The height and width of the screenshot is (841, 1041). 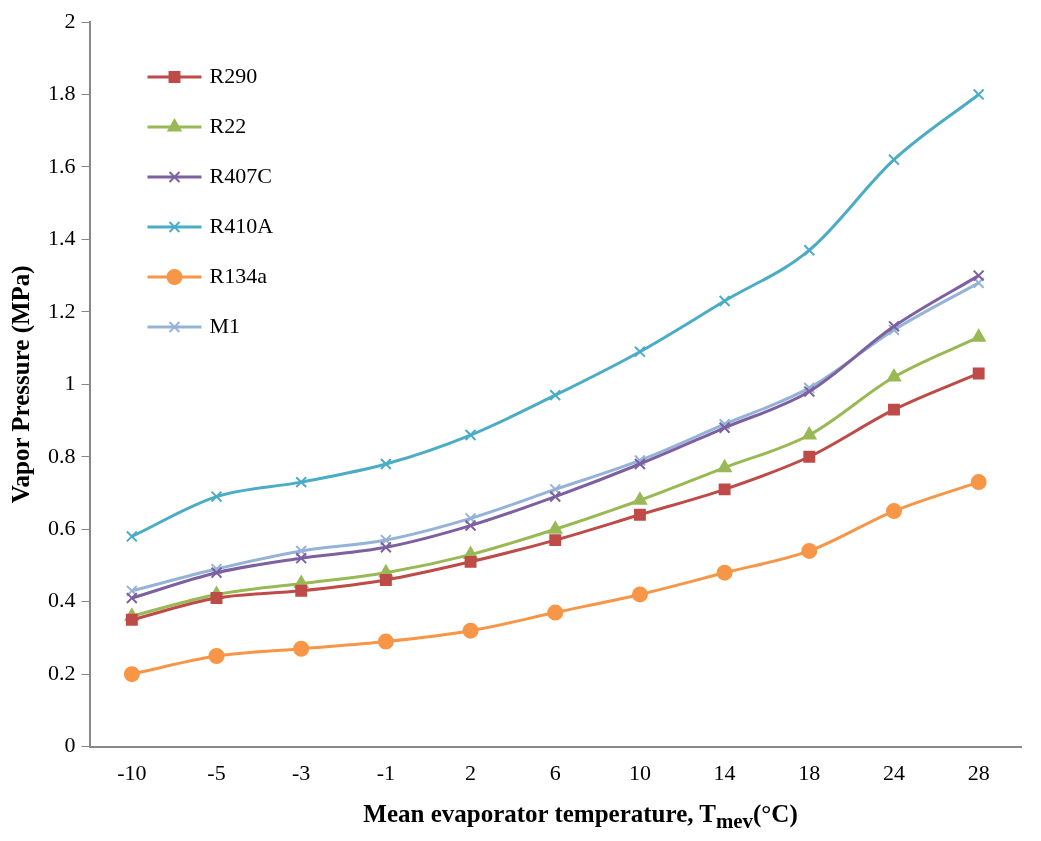 I want to click on y-tick-label: 0.6, so click(x=62, y=527).